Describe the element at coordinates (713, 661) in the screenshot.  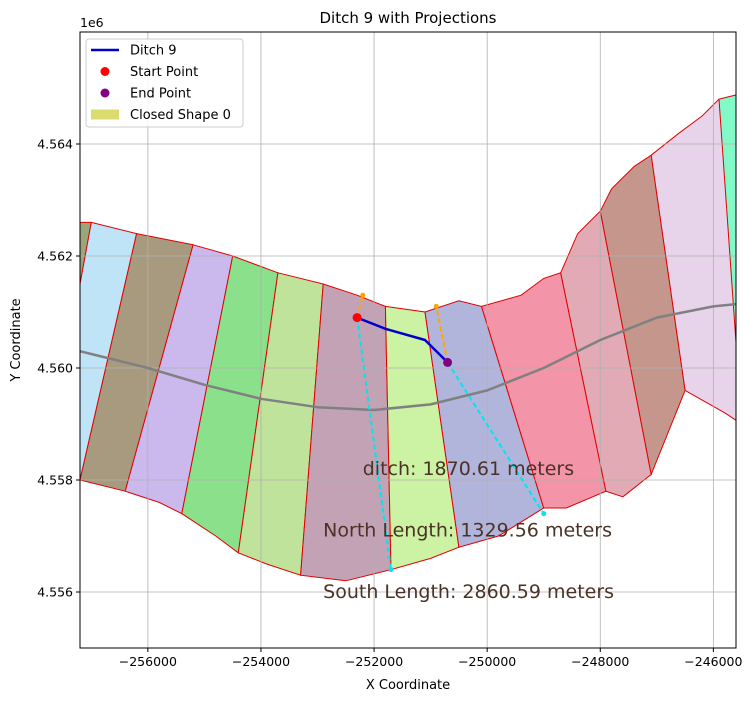
I see `x-tick-label-5: −246000` at that location.